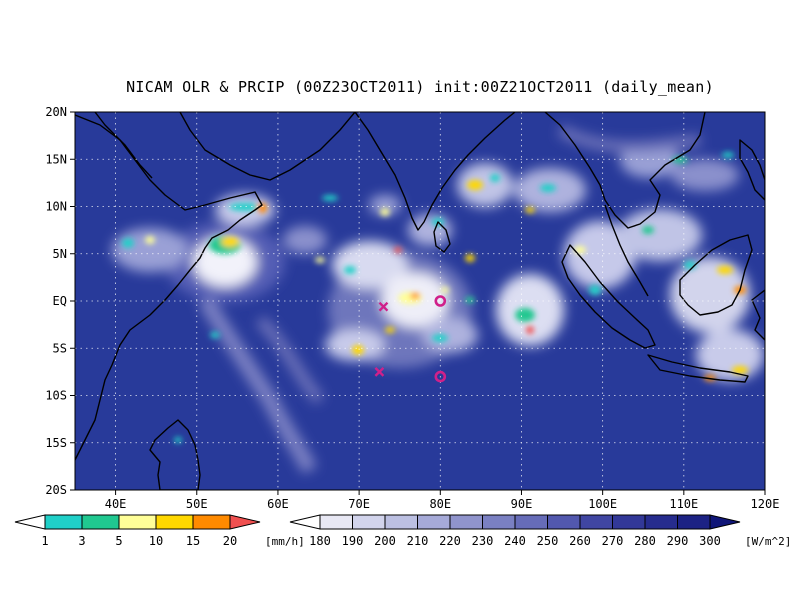 This screenshot has height=600, width=800. I want to click on markers-layer, so click(410, 339).